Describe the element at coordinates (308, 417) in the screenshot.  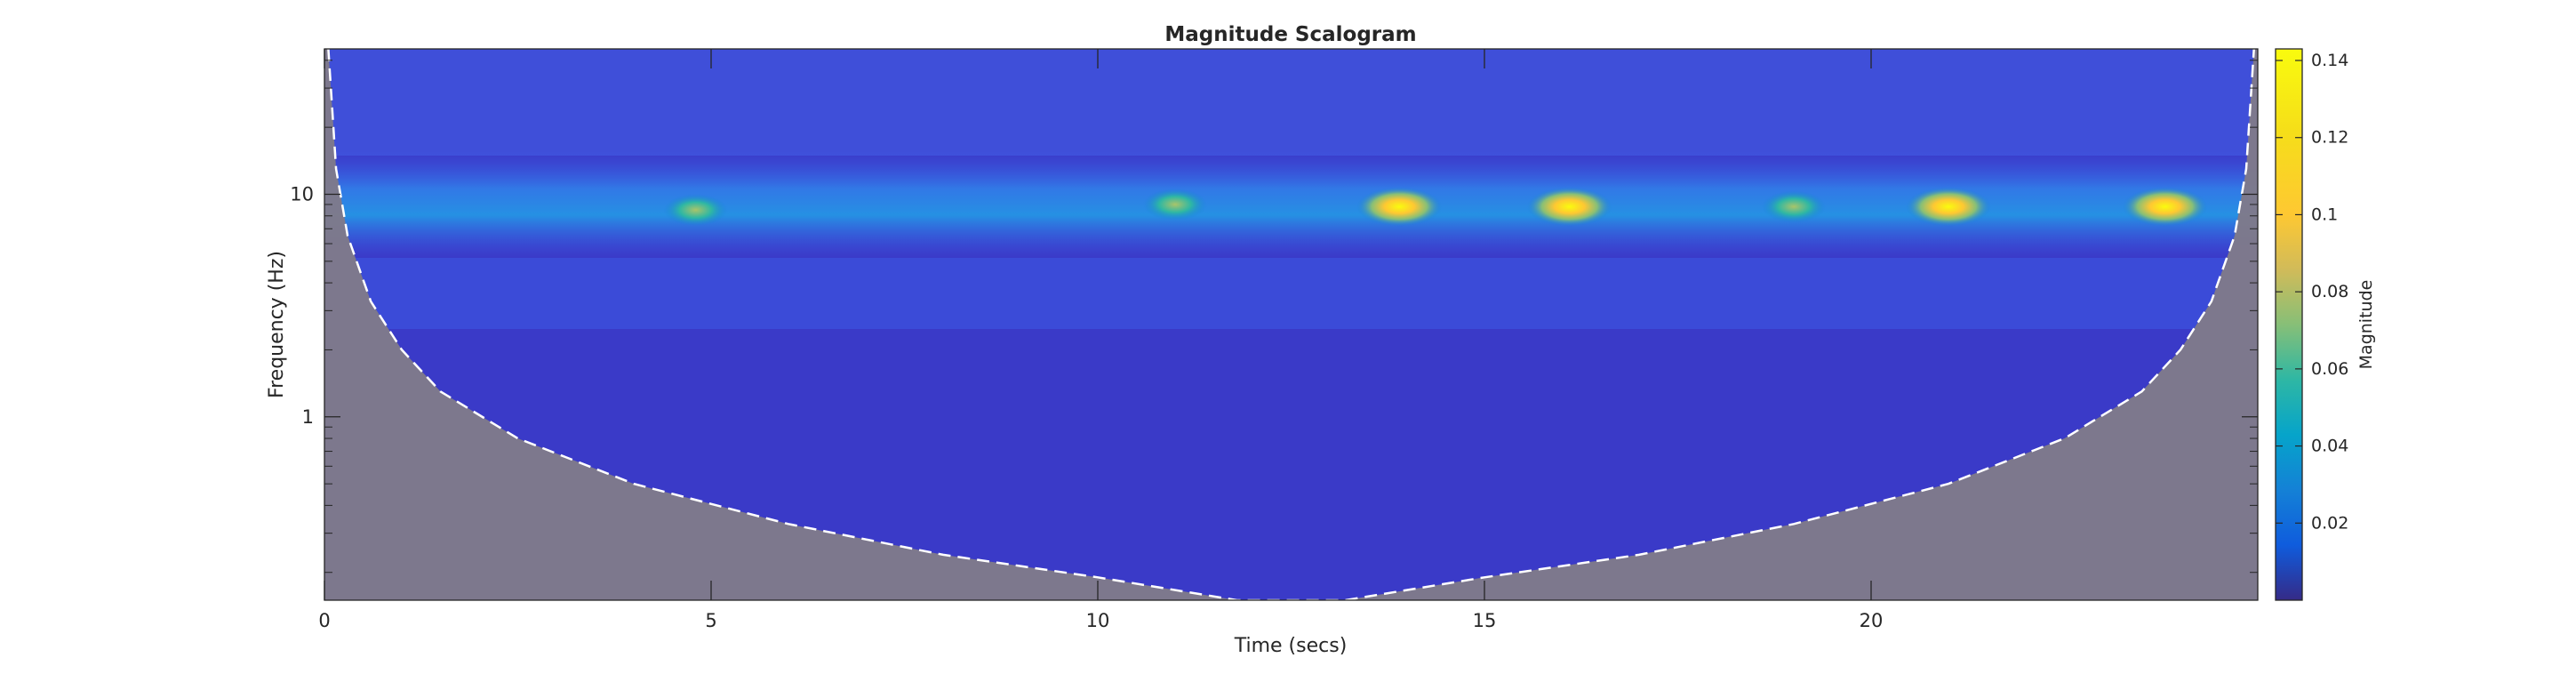
I see `y-tick-label: 1` at that location.